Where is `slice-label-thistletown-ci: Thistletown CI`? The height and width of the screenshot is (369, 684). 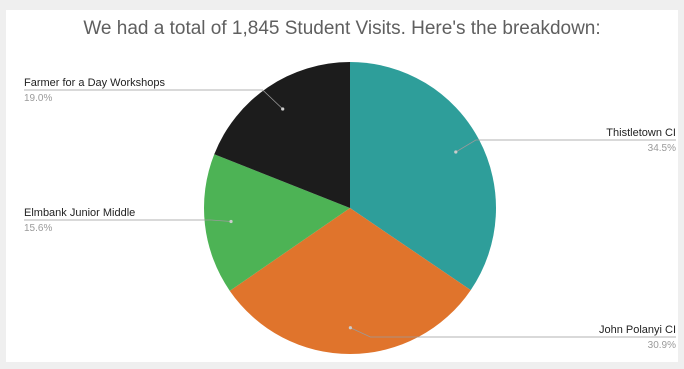 slice-label-thistletown-ci: Thistletown CI is located at coordinates (641, 133).